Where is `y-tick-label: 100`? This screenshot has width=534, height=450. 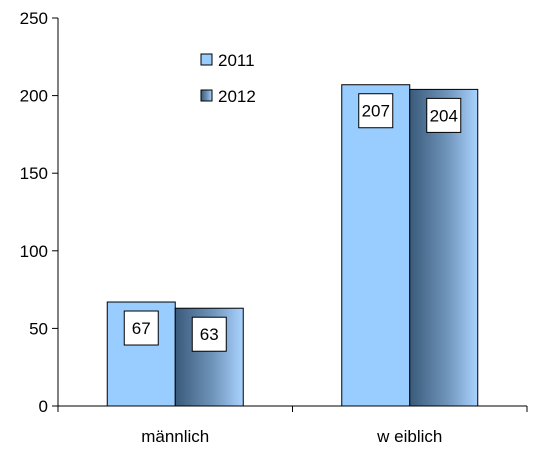 y-tick-label: 100 is located at coordinates (34, 251).